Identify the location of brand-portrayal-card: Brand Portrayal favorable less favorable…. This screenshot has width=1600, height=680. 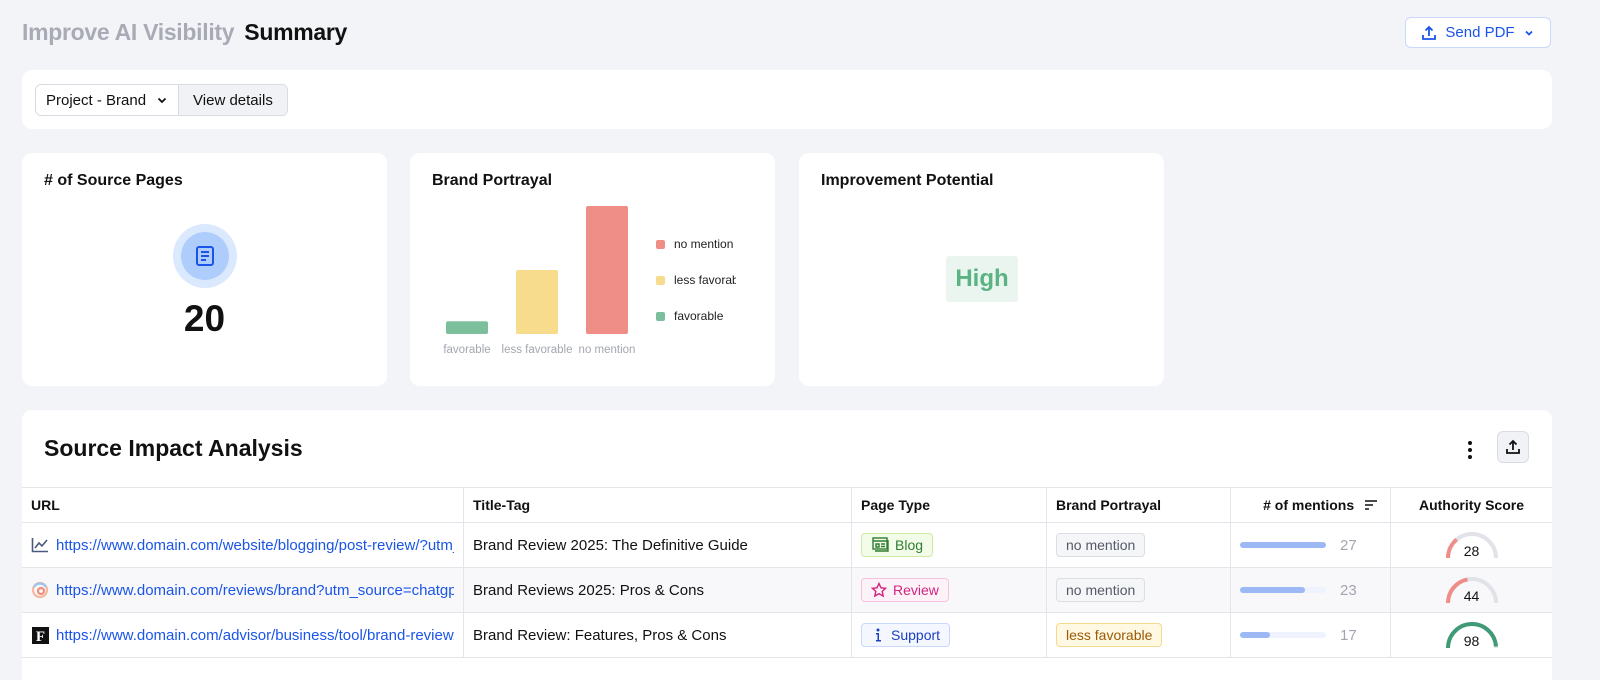
(592, 269).